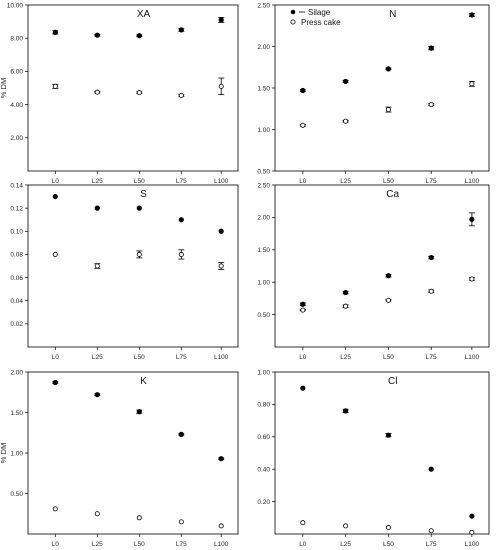  Describe the element at coordinates (16, 208) in the screenshot. I see `y-tick-label: 0.12` at that location.